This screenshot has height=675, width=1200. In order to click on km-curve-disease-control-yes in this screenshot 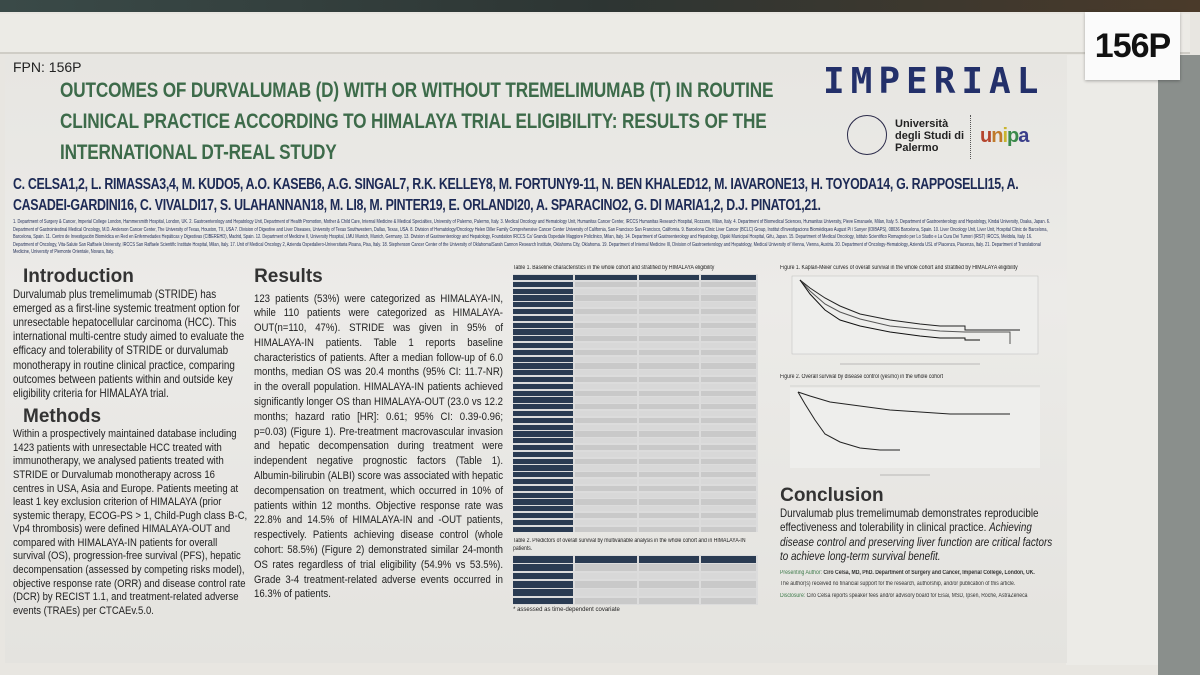, I will do `click(904, 402)`.